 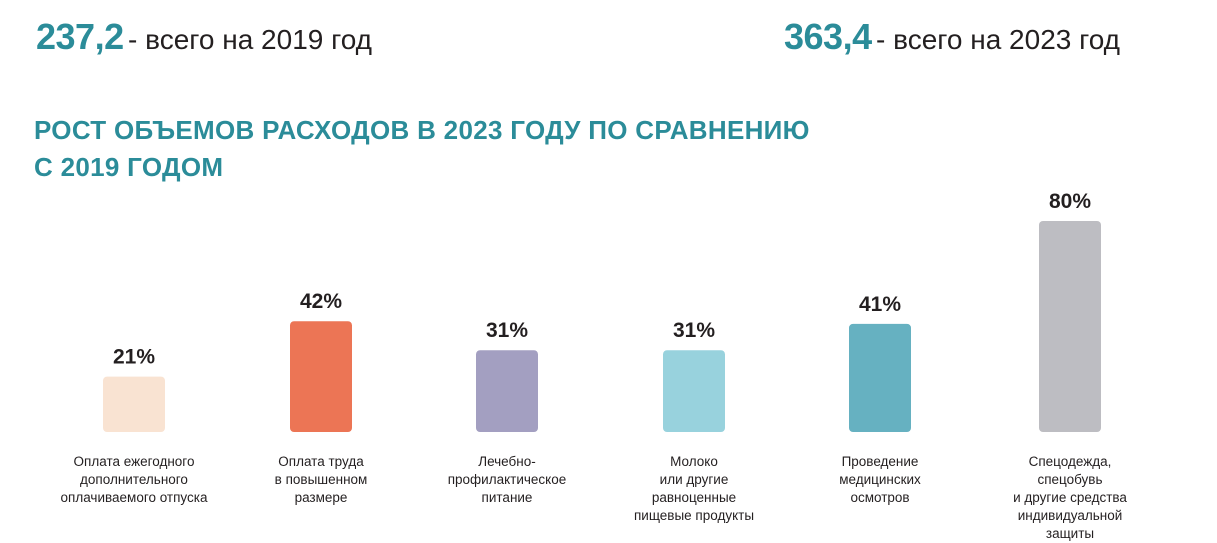 I want to click on stat-2019-value: 237,2, so click(x=80, y=36).